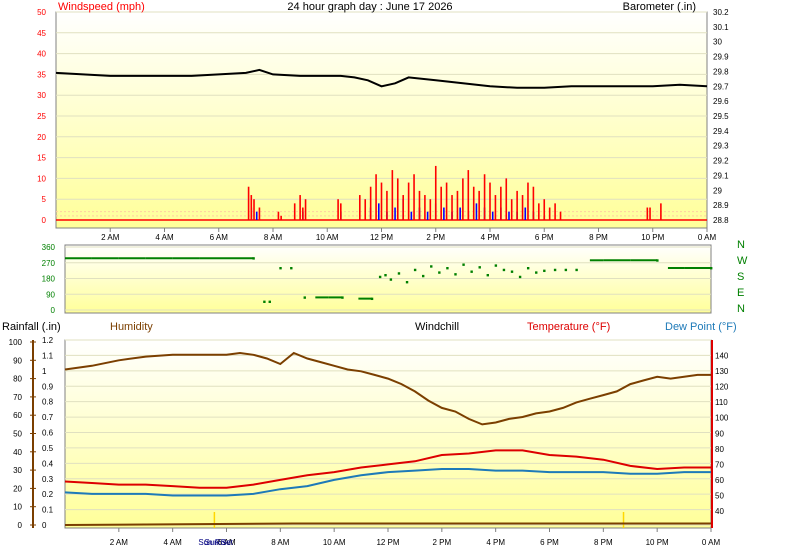 This screenshot has width=798, height=559. What do you see at coordinates (721, 71) in the screenshot?
I see `barometer-tick-label: 29.8` at bounding box center [721, 71].